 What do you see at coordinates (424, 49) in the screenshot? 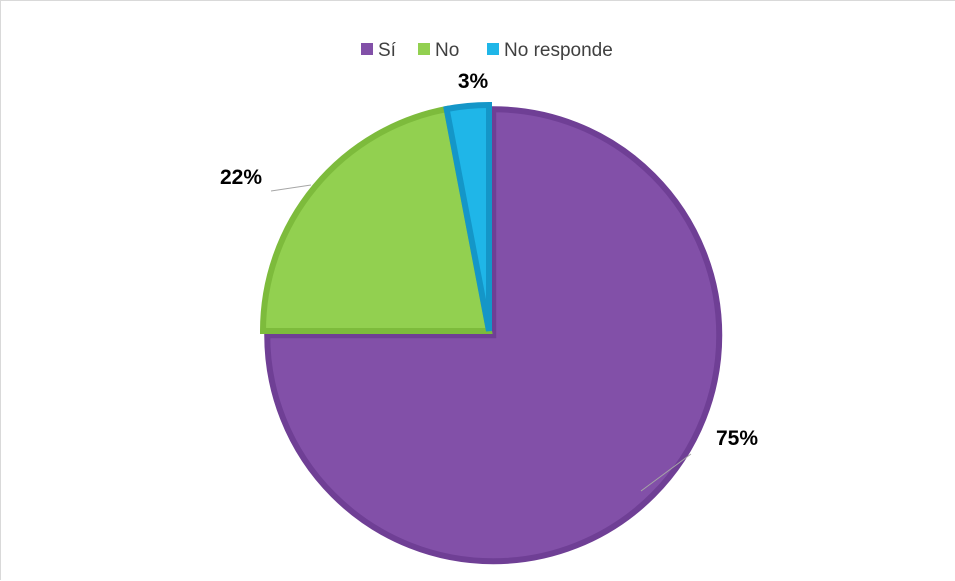
I see `legend-swatch-no` at bounding box center [424, 49].